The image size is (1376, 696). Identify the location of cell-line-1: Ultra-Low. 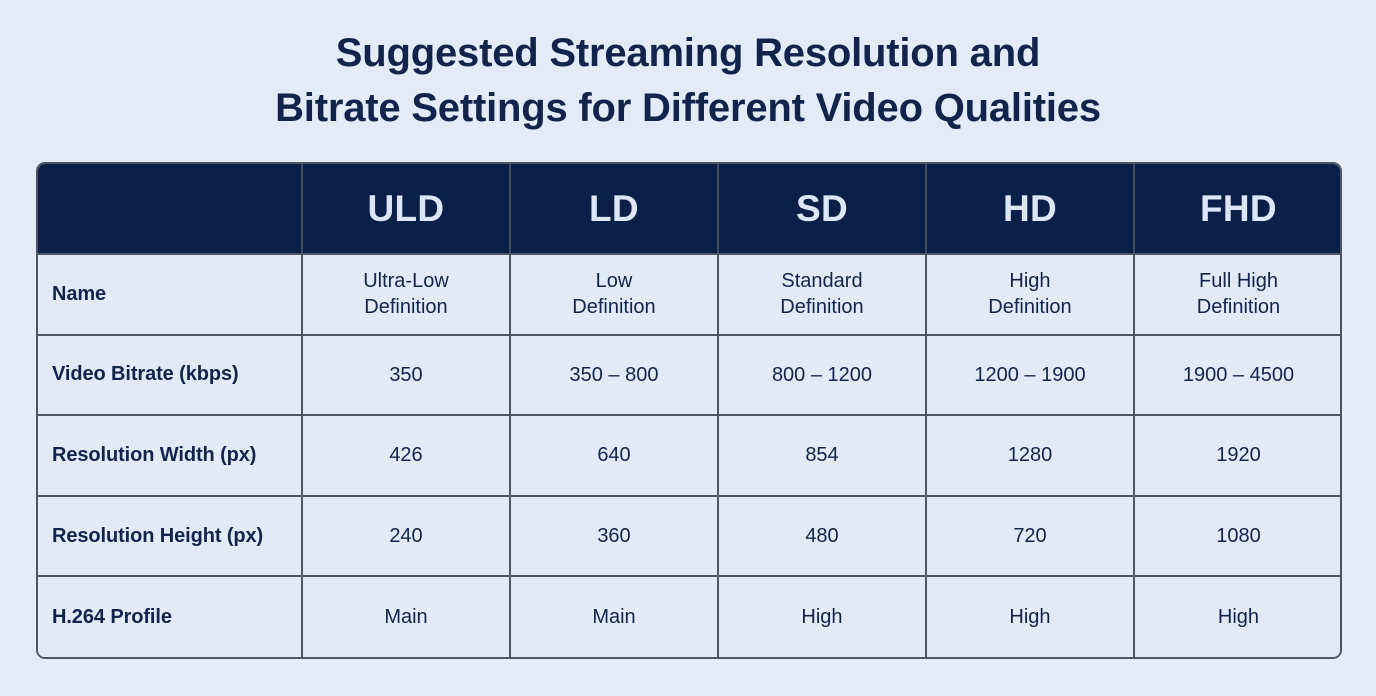
(406, 281).